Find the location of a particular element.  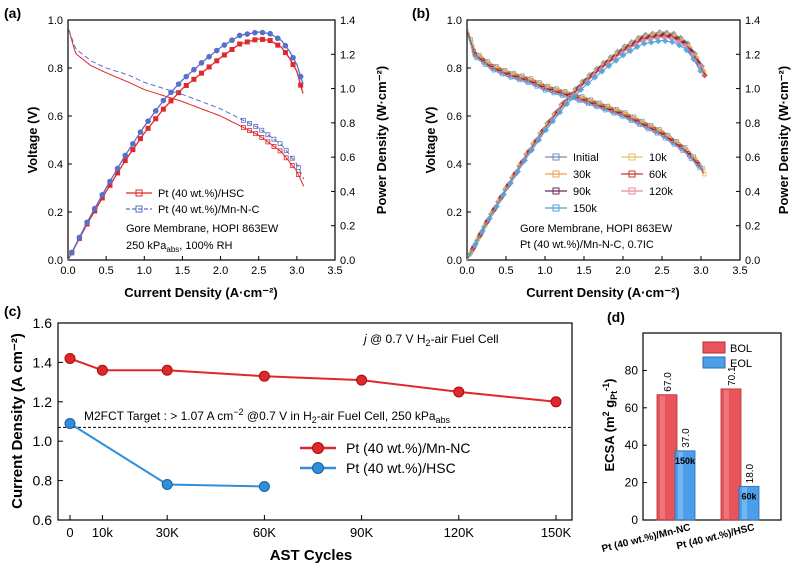

y-tick-label-b: 0.8 is located at coordinates (454, 69).